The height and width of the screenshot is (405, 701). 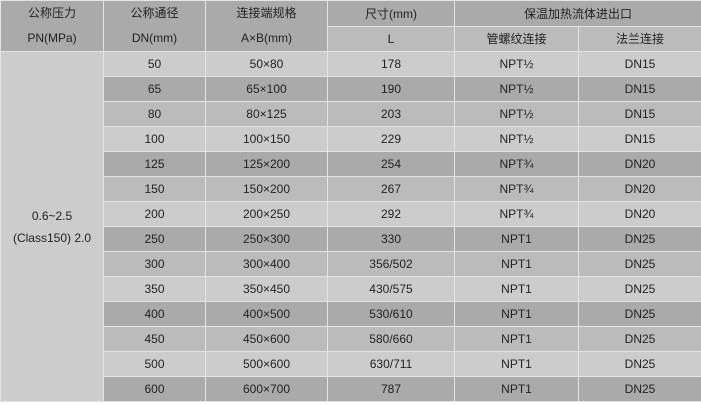 What do you see at coordinates (639, 38) in the screenshot?
I see `header-flange: 法兰连接` at bounding box center [639, 38].